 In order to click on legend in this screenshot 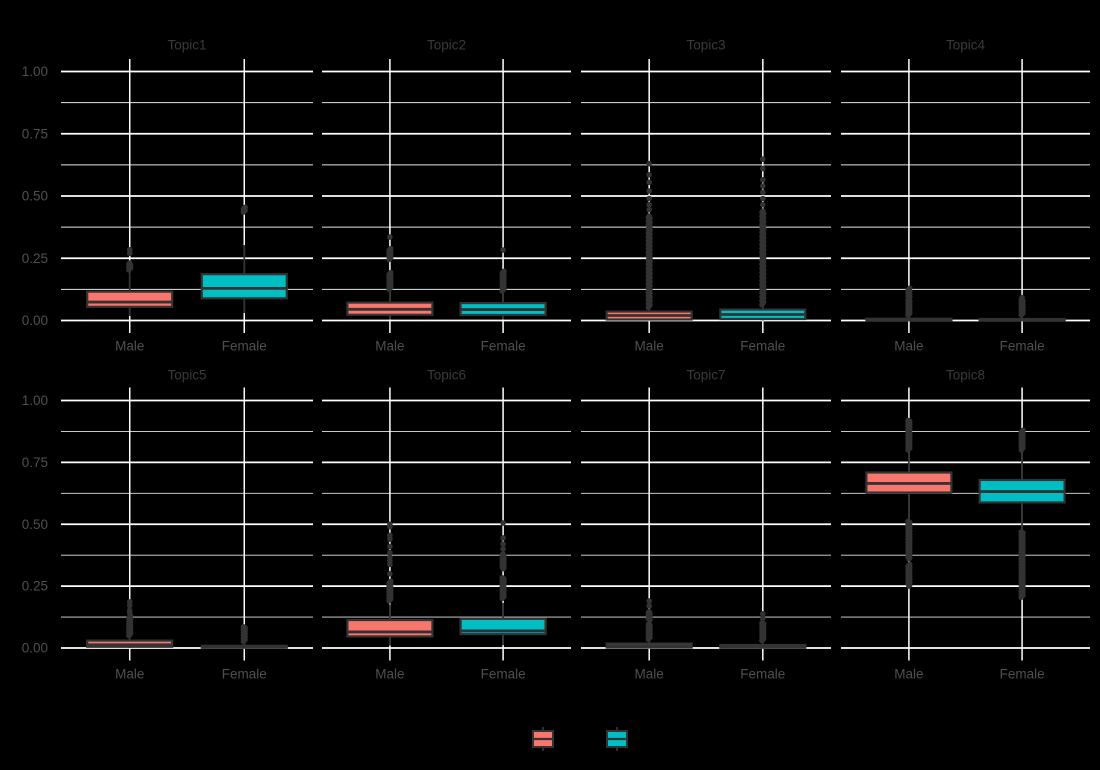, I will do `click(580, 739)`.